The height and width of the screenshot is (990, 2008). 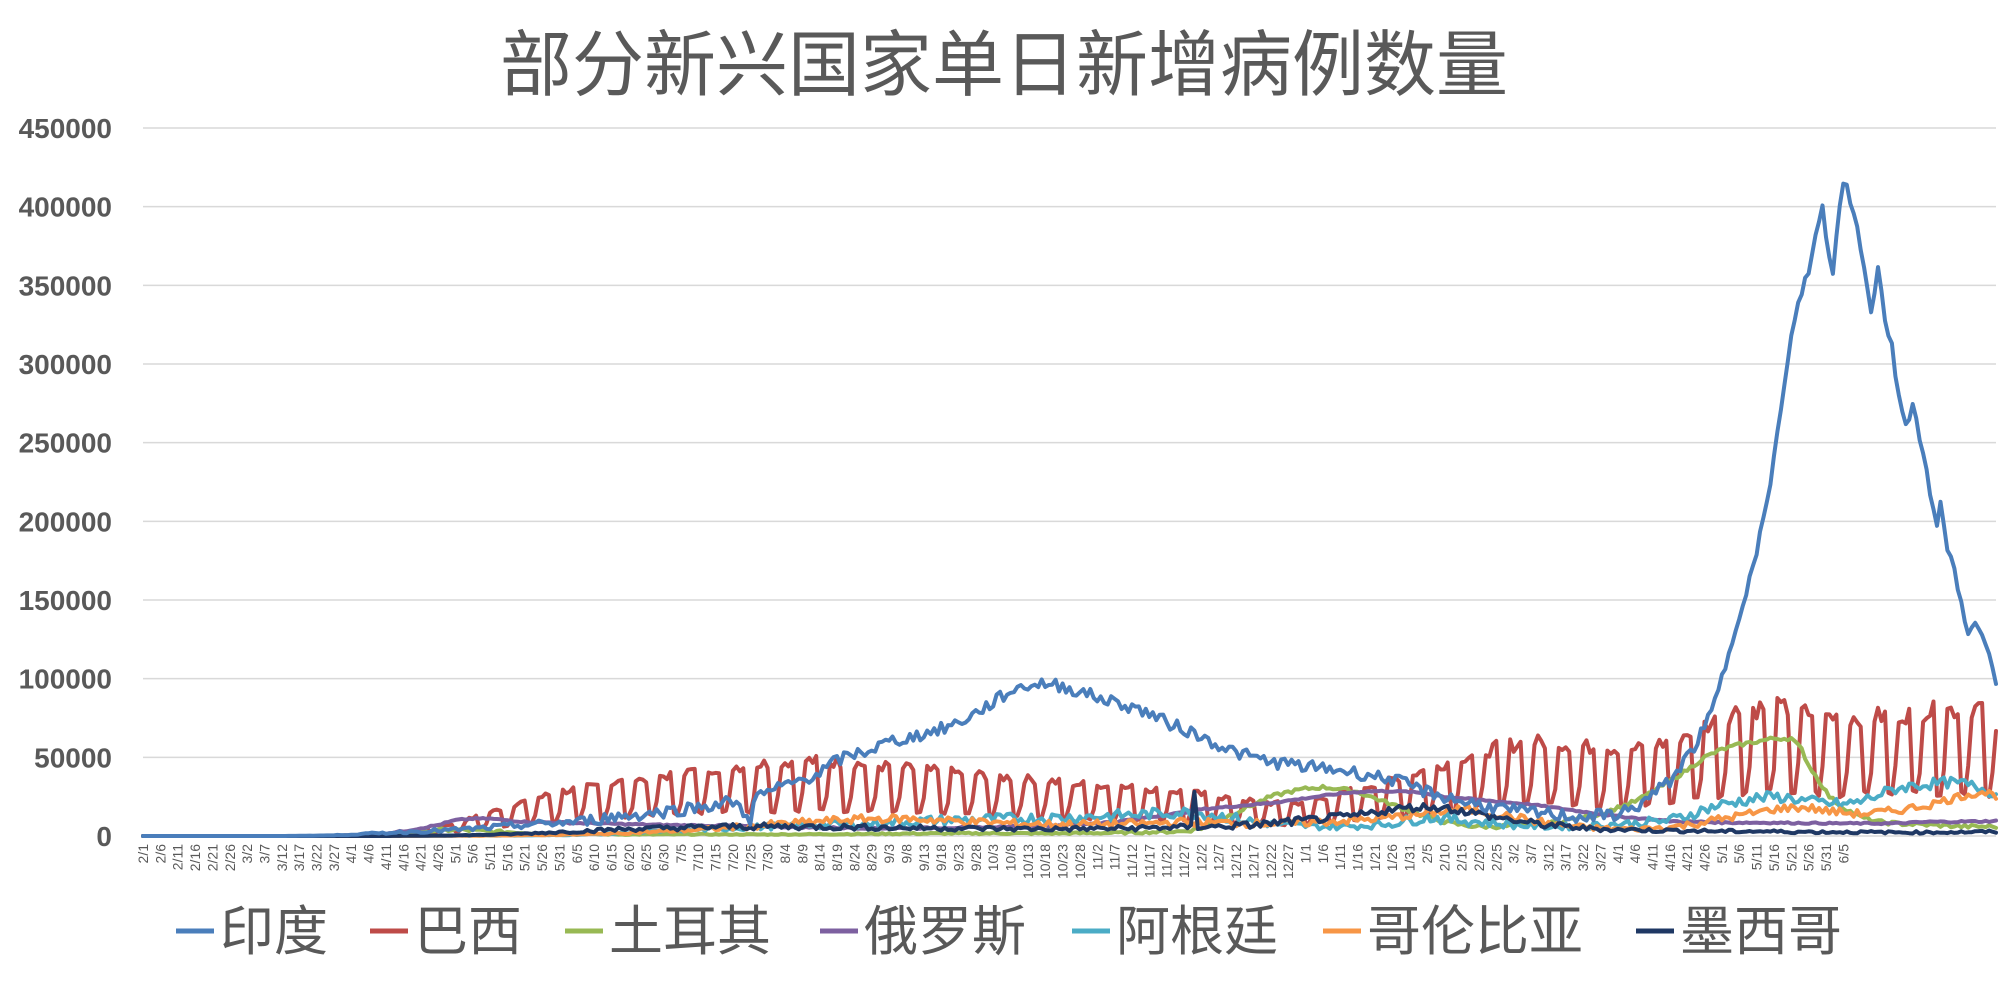 I want to click on y-tick-label: 150000, so click(x=65, y=600).